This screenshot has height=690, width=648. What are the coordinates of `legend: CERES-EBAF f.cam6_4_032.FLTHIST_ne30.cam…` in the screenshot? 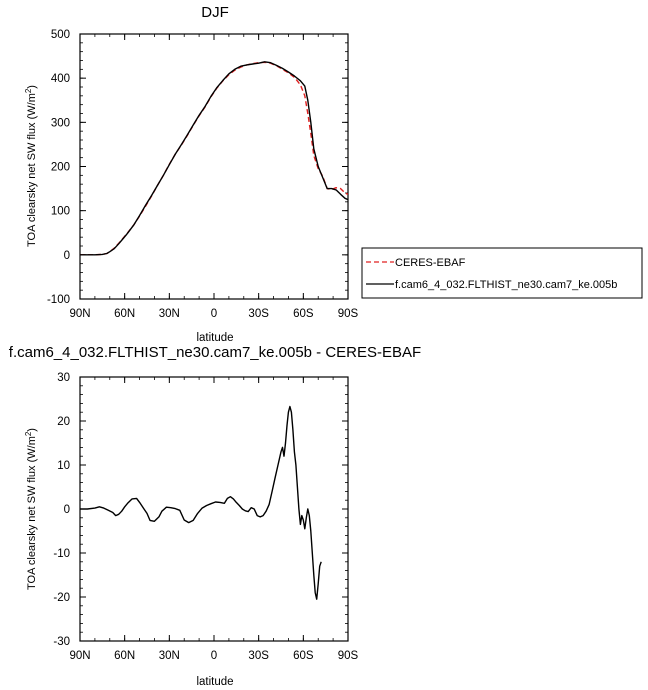 It's located at (502, 273).